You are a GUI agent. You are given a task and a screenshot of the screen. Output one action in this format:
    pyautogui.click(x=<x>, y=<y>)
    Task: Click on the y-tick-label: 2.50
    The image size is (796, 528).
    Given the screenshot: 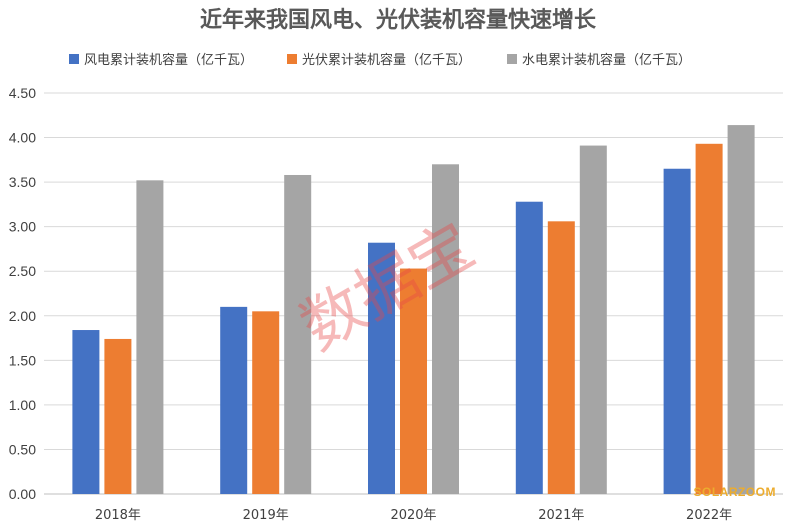 What is the action you would take?
    pyautogui.click(x=22, y=271)
    